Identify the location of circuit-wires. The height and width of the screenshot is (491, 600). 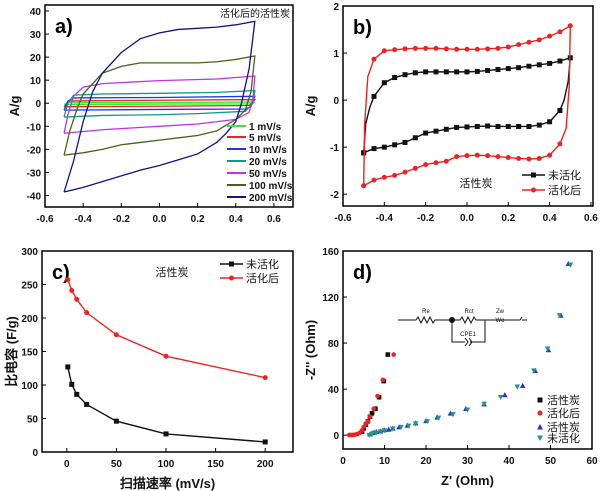
(462, 320).